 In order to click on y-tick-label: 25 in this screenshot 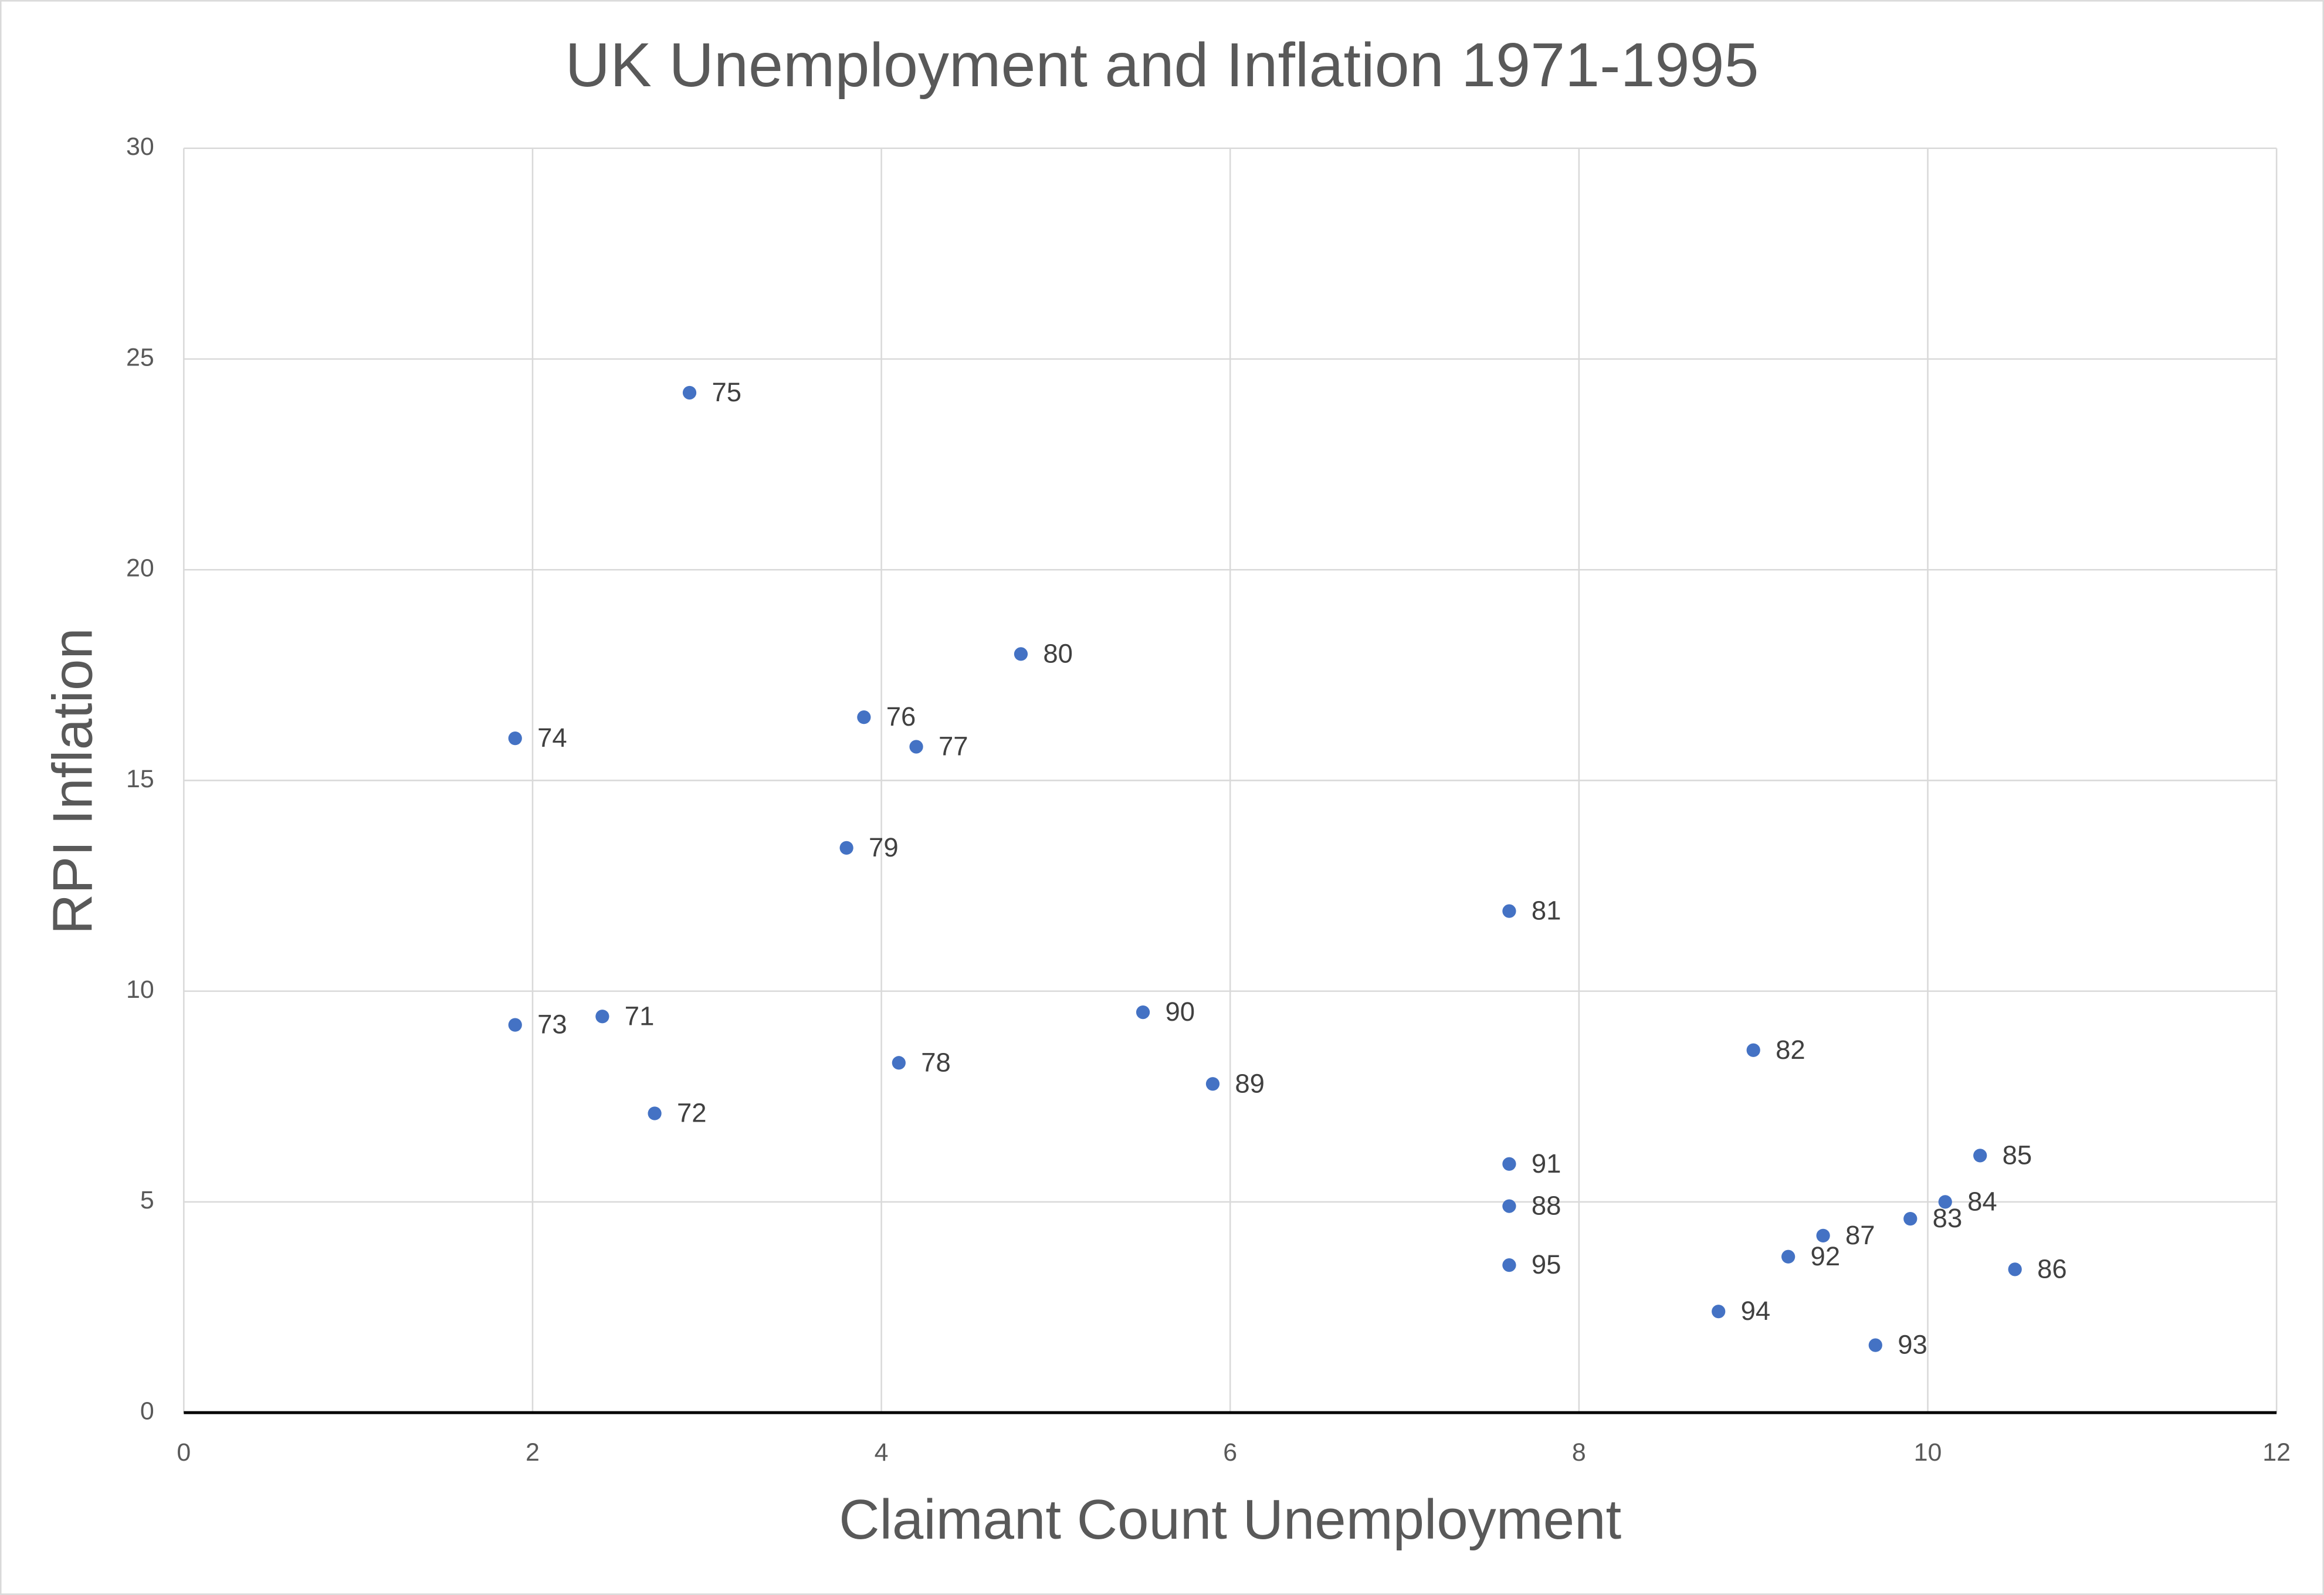, I will do `click(140, 357)`.